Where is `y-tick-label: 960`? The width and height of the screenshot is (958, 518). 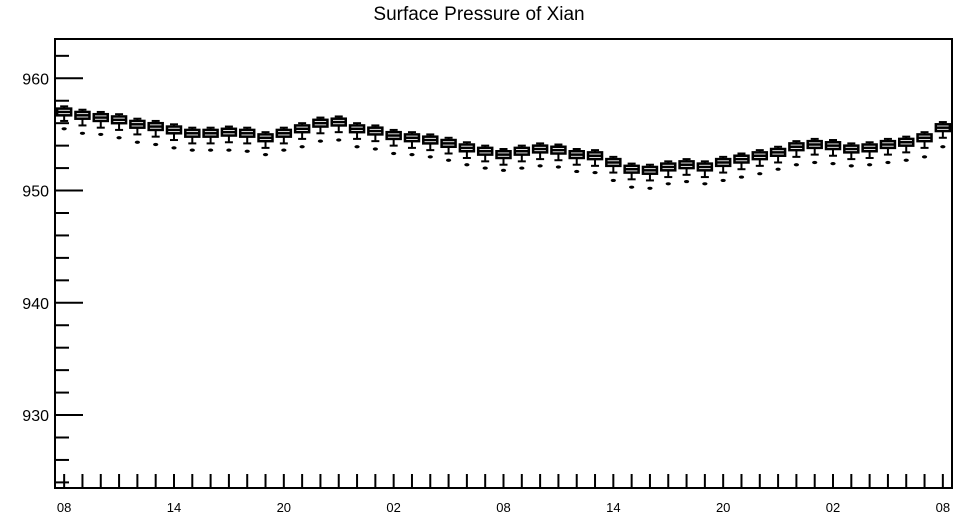
y-tick-label: 960 is located at coordinates (35, 79).